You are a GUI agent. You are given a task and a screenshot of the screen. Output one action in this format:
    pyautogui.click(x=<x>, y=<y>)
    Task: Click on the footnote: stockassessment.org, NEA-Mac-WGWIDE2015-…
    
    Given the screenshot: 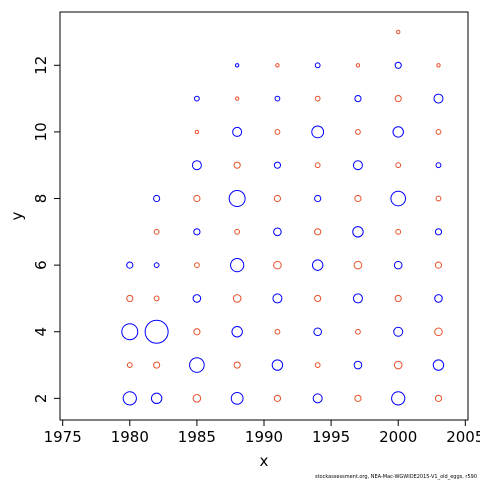 What is the action you would take?
    pyautogui.click(x=396, y=477)
    